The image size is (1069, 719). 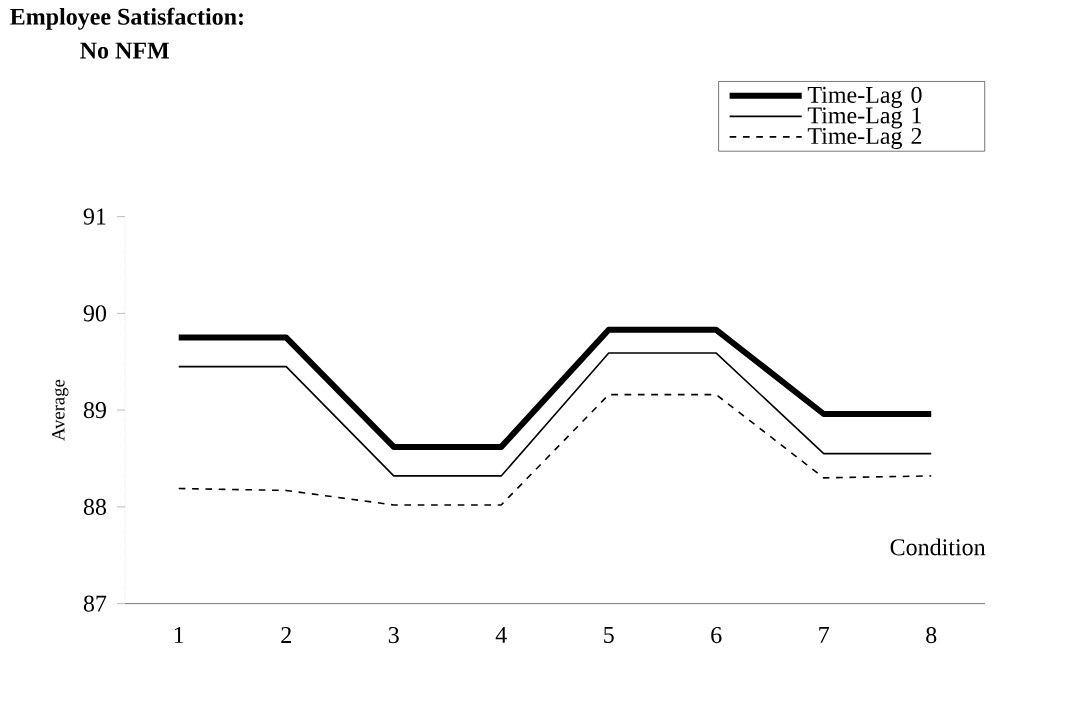 What do you see at coordinates (95, 603) in the screenshot?
I see `y-tick-label: 87` at bounding box center [95, 603].